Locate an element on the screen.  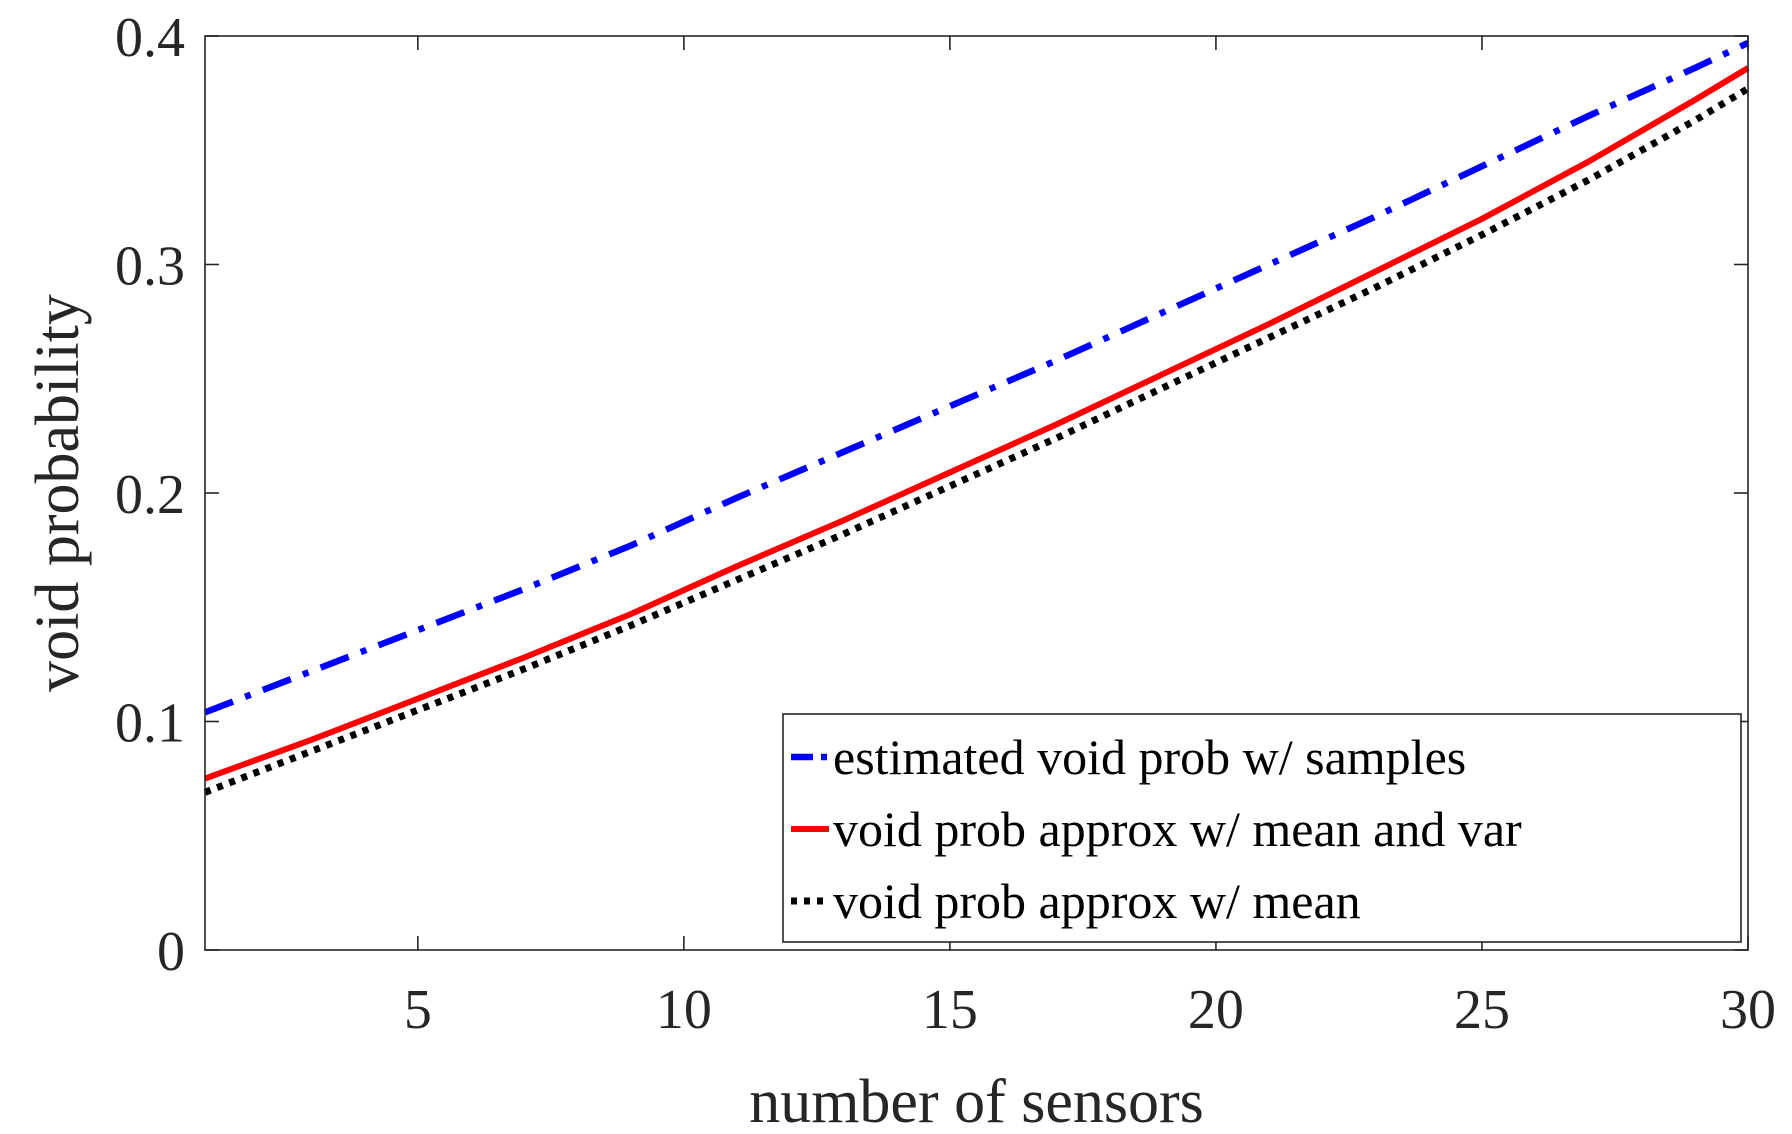
y-tick-label: 0.2 is located at coordinates (150, 495).